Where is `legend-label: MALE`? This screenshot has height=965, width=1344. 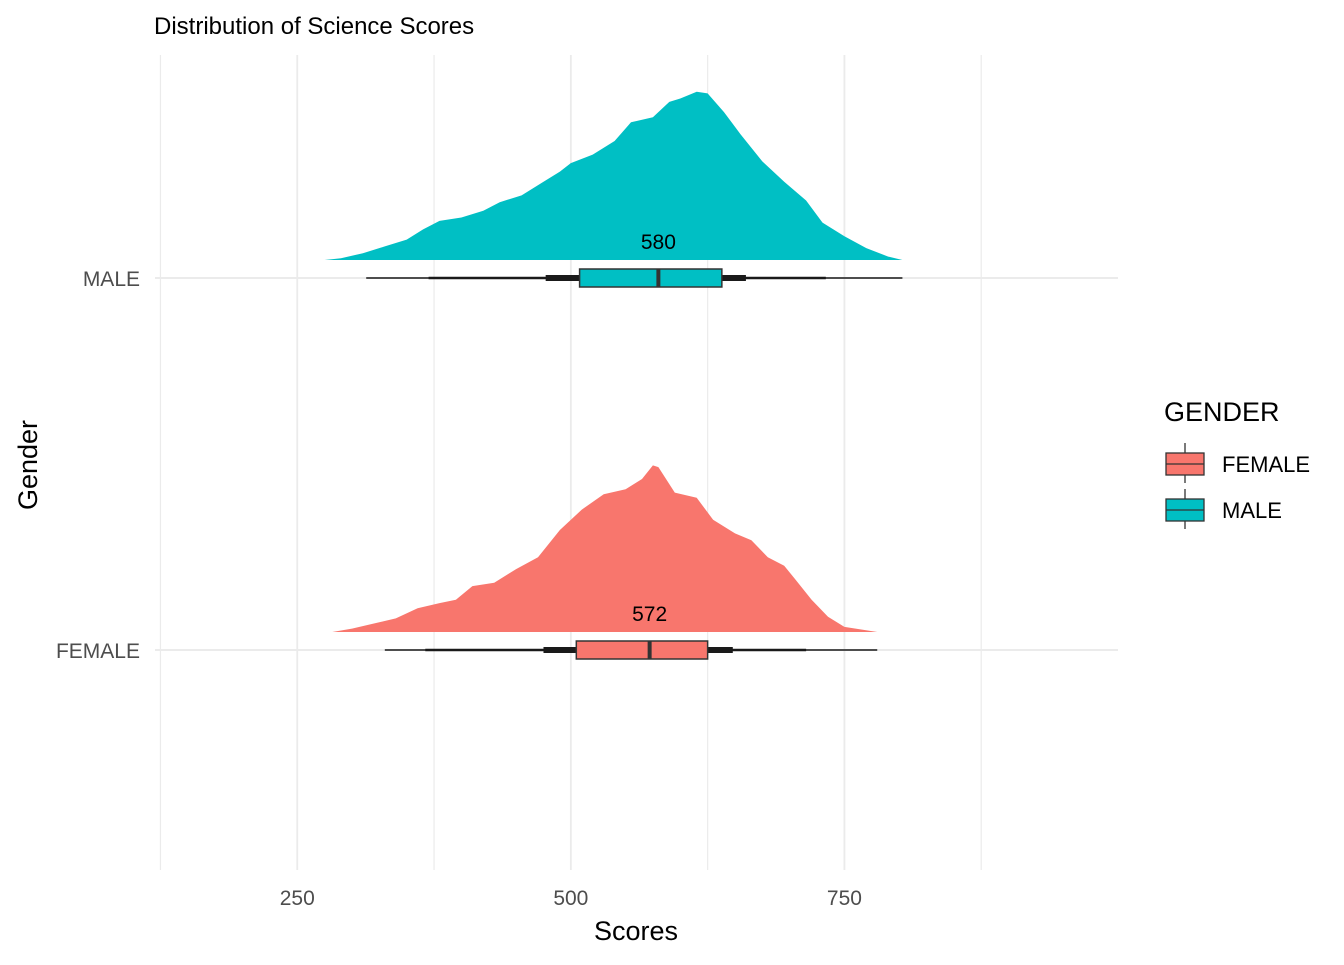
legend-label: MALE is located at coordinates (1252, 510).